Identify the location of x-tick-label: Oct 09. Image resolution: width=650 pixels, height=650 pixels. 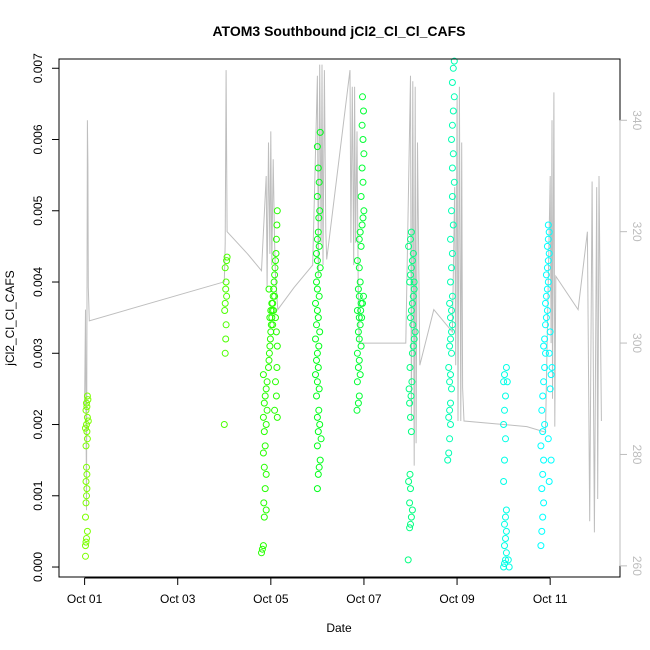
(457, 599).